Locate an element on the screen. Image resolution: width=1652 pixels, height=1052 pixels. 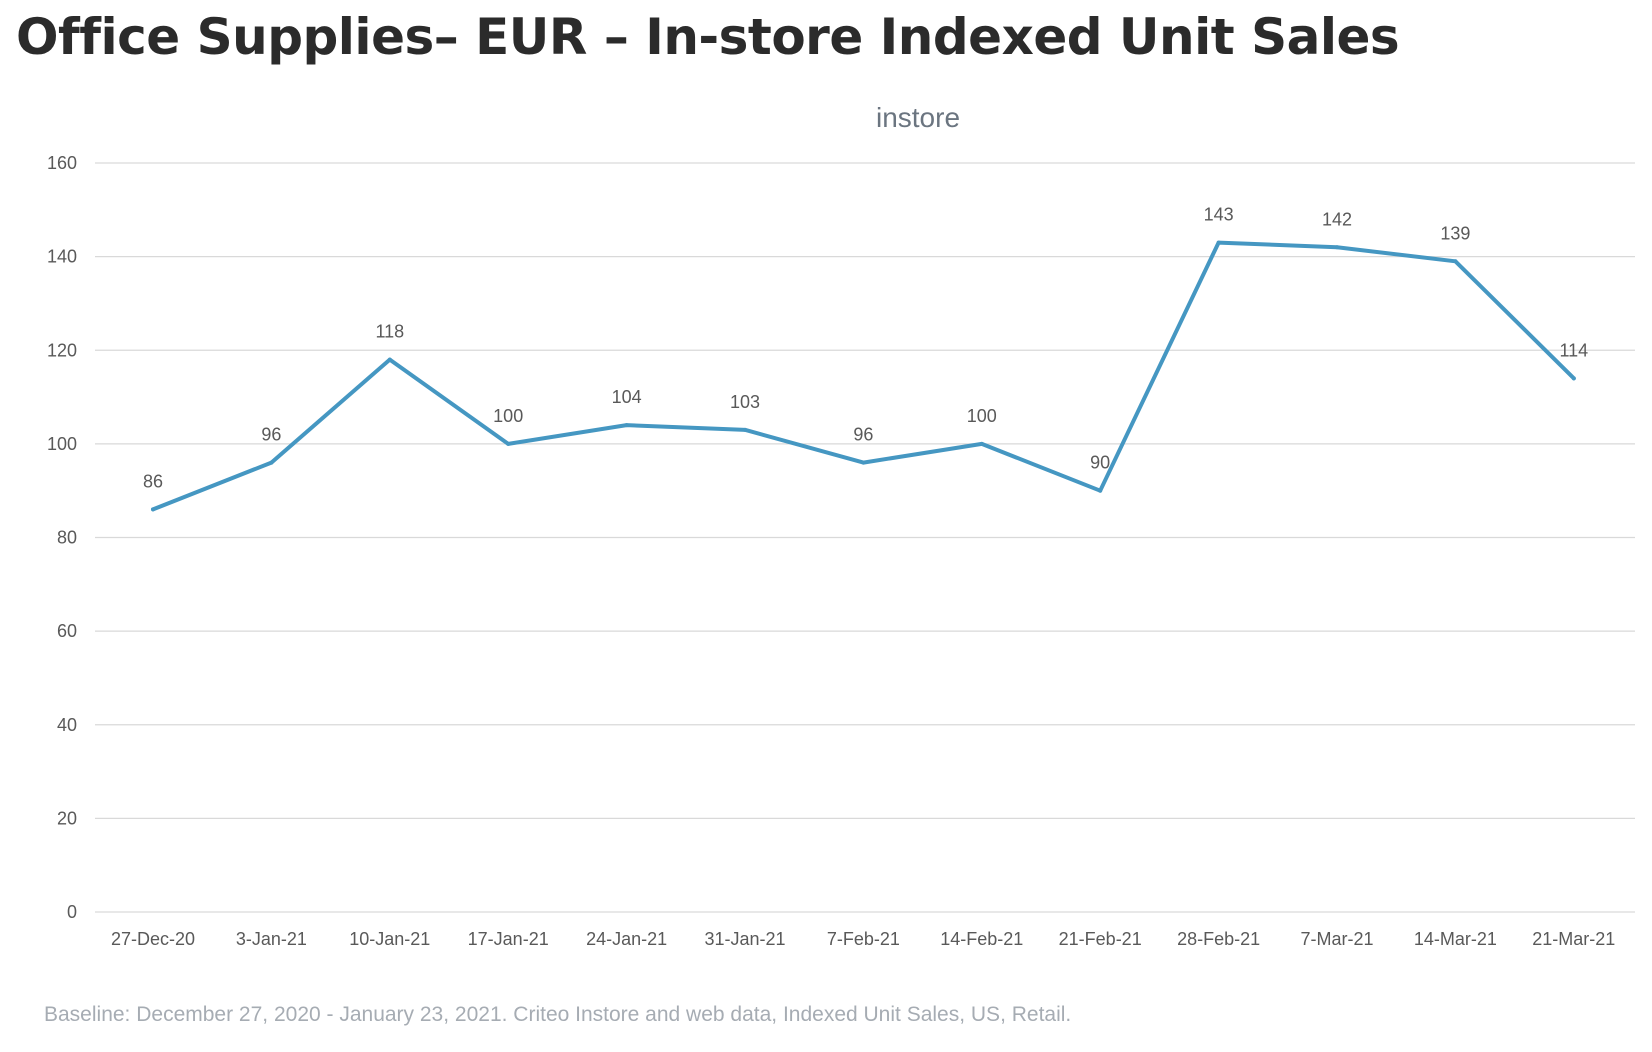
x-tick-label: 24-Jan-21 is located at coordinates (626, 939).